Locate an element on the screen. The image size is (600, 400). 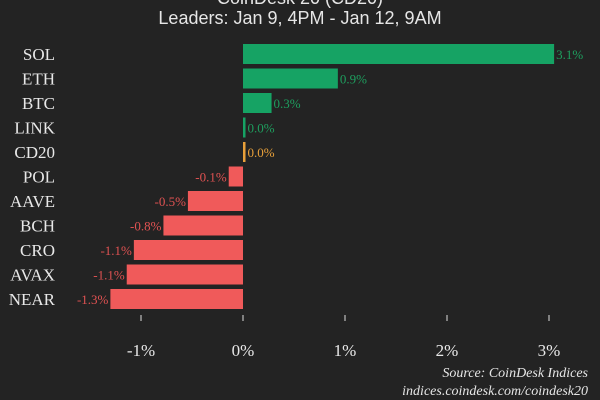
bar-cro is located at coordinates (188, 250).